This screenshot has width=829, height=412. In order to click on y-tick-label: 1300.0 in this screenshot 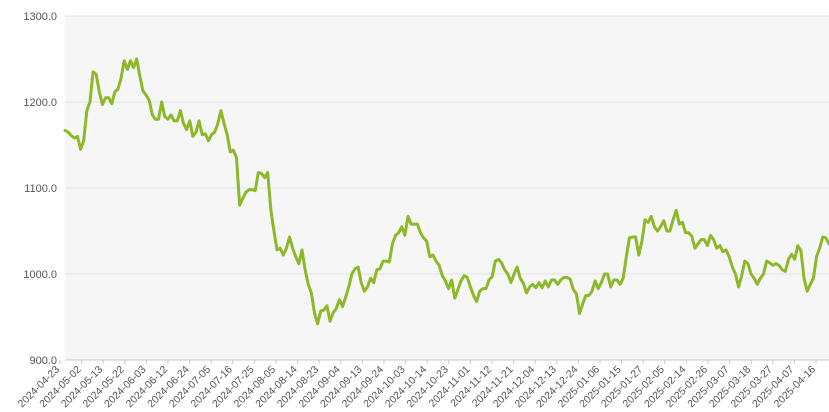, I will do `click(40, 17)`.